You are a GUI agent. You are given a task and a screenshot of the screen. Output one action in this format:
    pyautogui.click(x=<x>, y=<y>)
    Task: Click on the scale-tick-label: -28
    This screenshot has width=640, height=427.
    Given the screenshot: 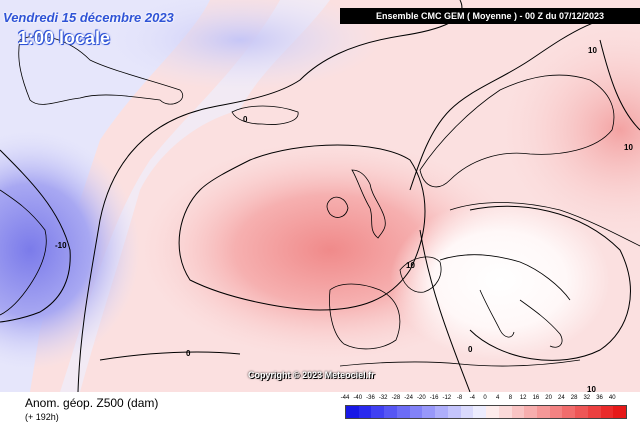 What is the action you would take?
    pyautogui.click(x=396, y=398)
    